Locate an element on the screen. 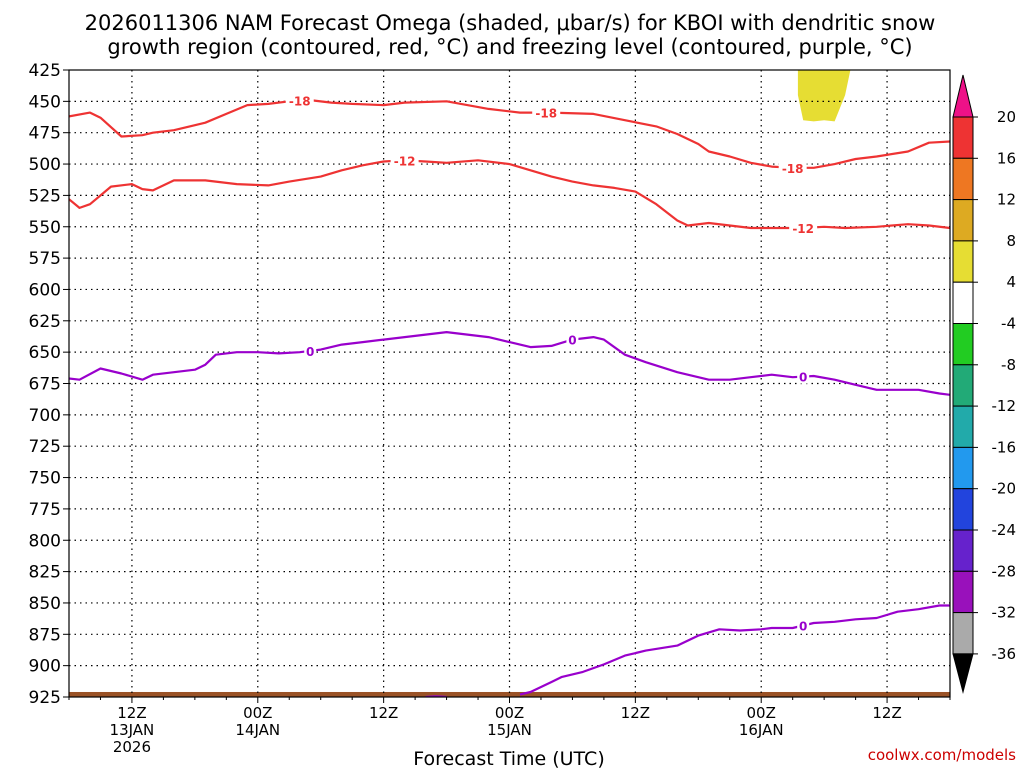  y-tick-label-625: 625 is located at coordinates (45, 322).